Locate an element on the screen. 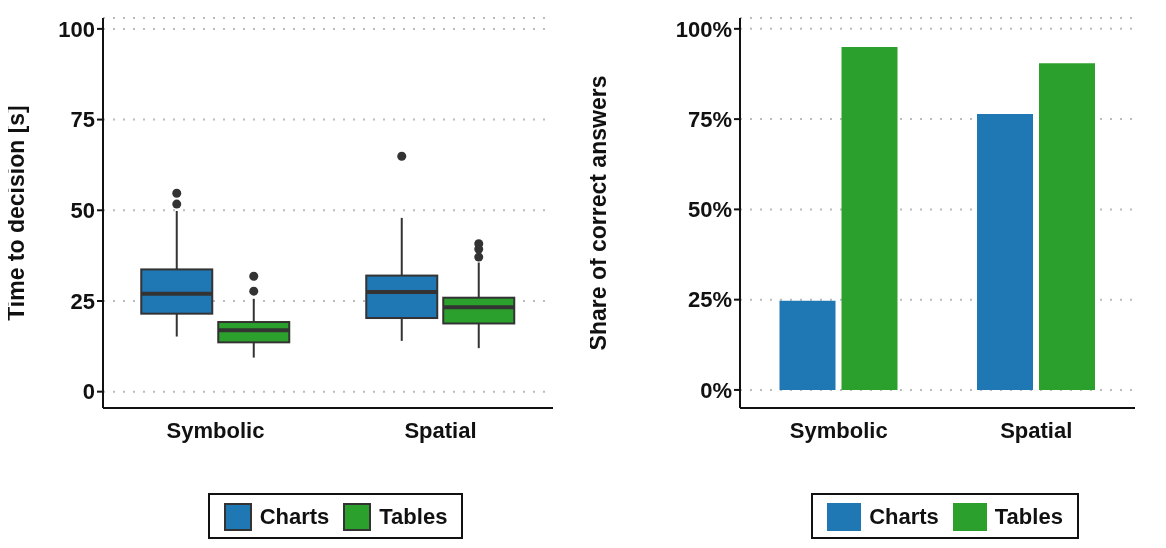 Image resolution: width=1166 pixels, height=548 pixels. y-tick-label: 50% is located at coordinates (709, 210).